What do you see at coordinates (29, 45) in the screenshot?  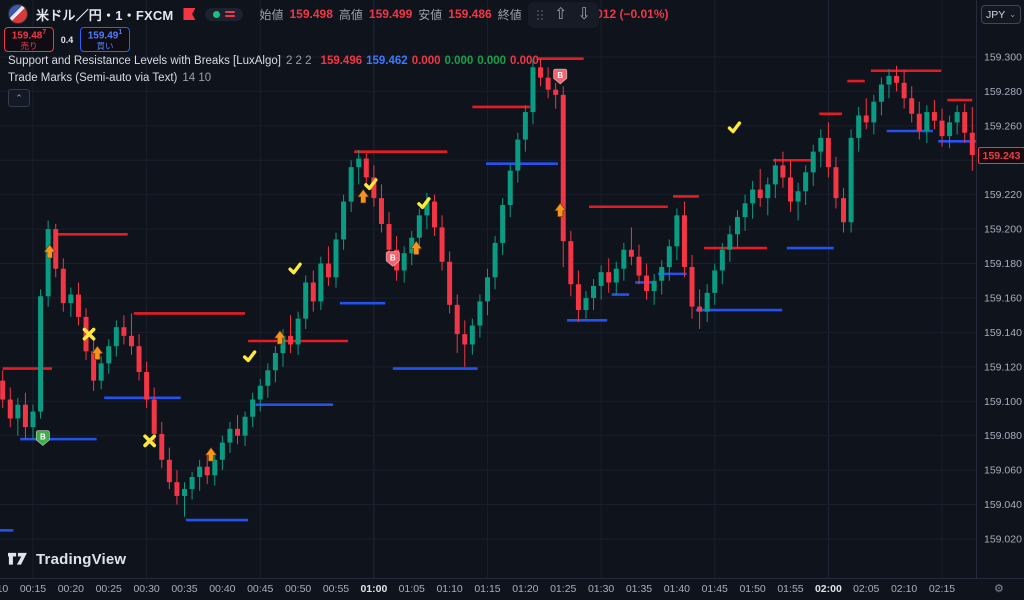 I see `sell-label: 売り` at bounding box center [29, 45].